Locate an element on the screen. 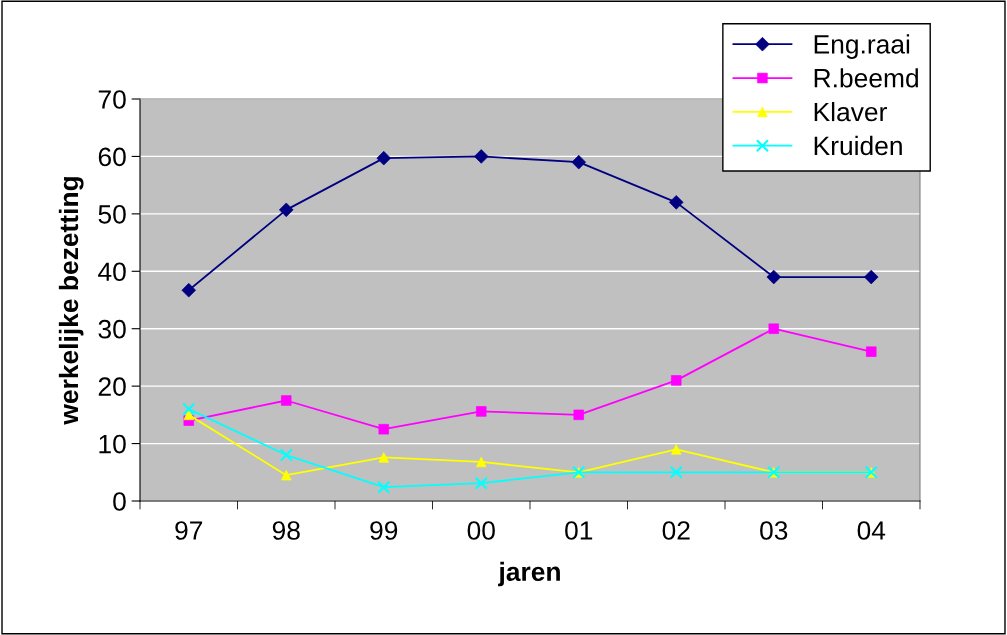 The image size is (1007, 635). y-tick-label: 30 is located at coordinates (112, 329).